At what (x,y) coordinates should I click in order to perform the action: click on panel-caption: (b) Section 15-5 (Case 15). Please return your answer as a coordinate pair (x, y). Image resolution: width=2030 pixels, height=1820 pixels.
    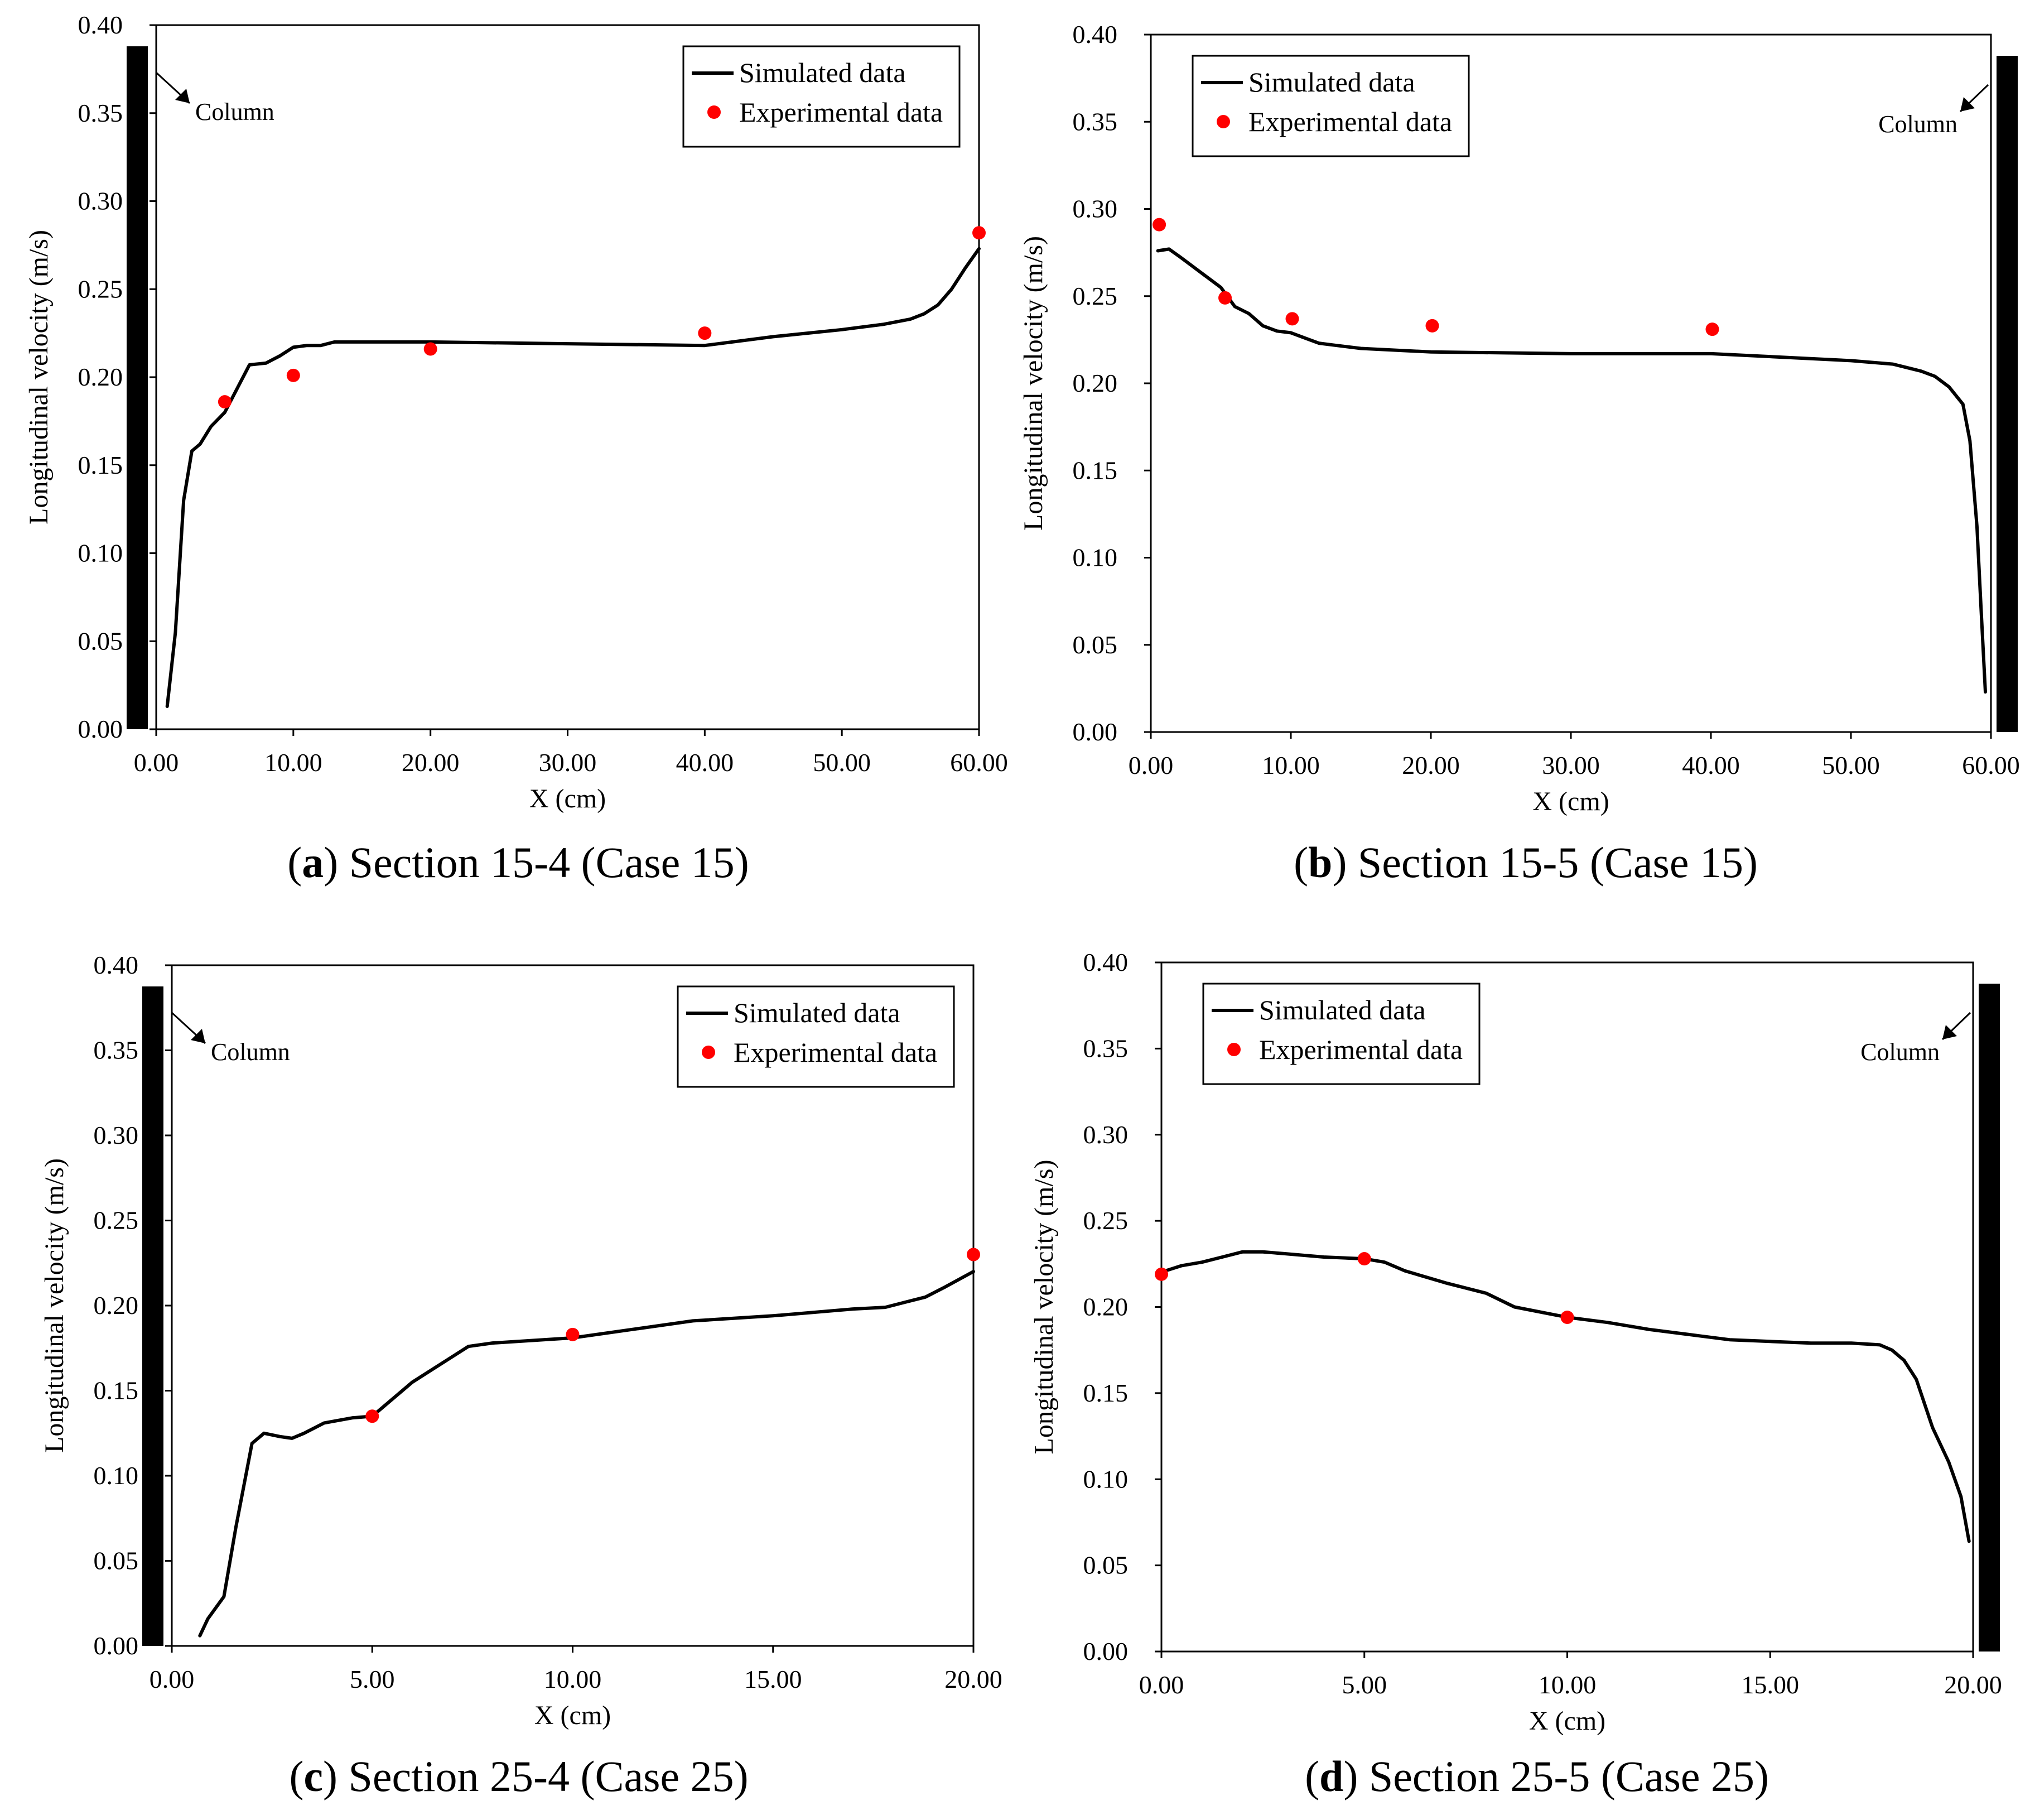
    Looking at the image, I should click on (1526, 862).